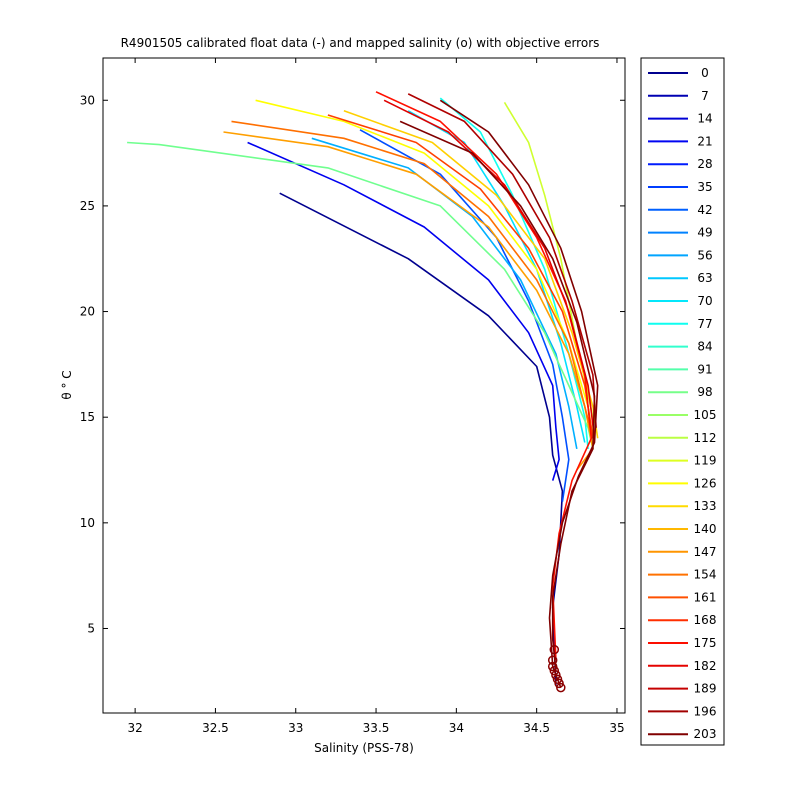  I want to click on legend-label: 168, so click(705, 620).